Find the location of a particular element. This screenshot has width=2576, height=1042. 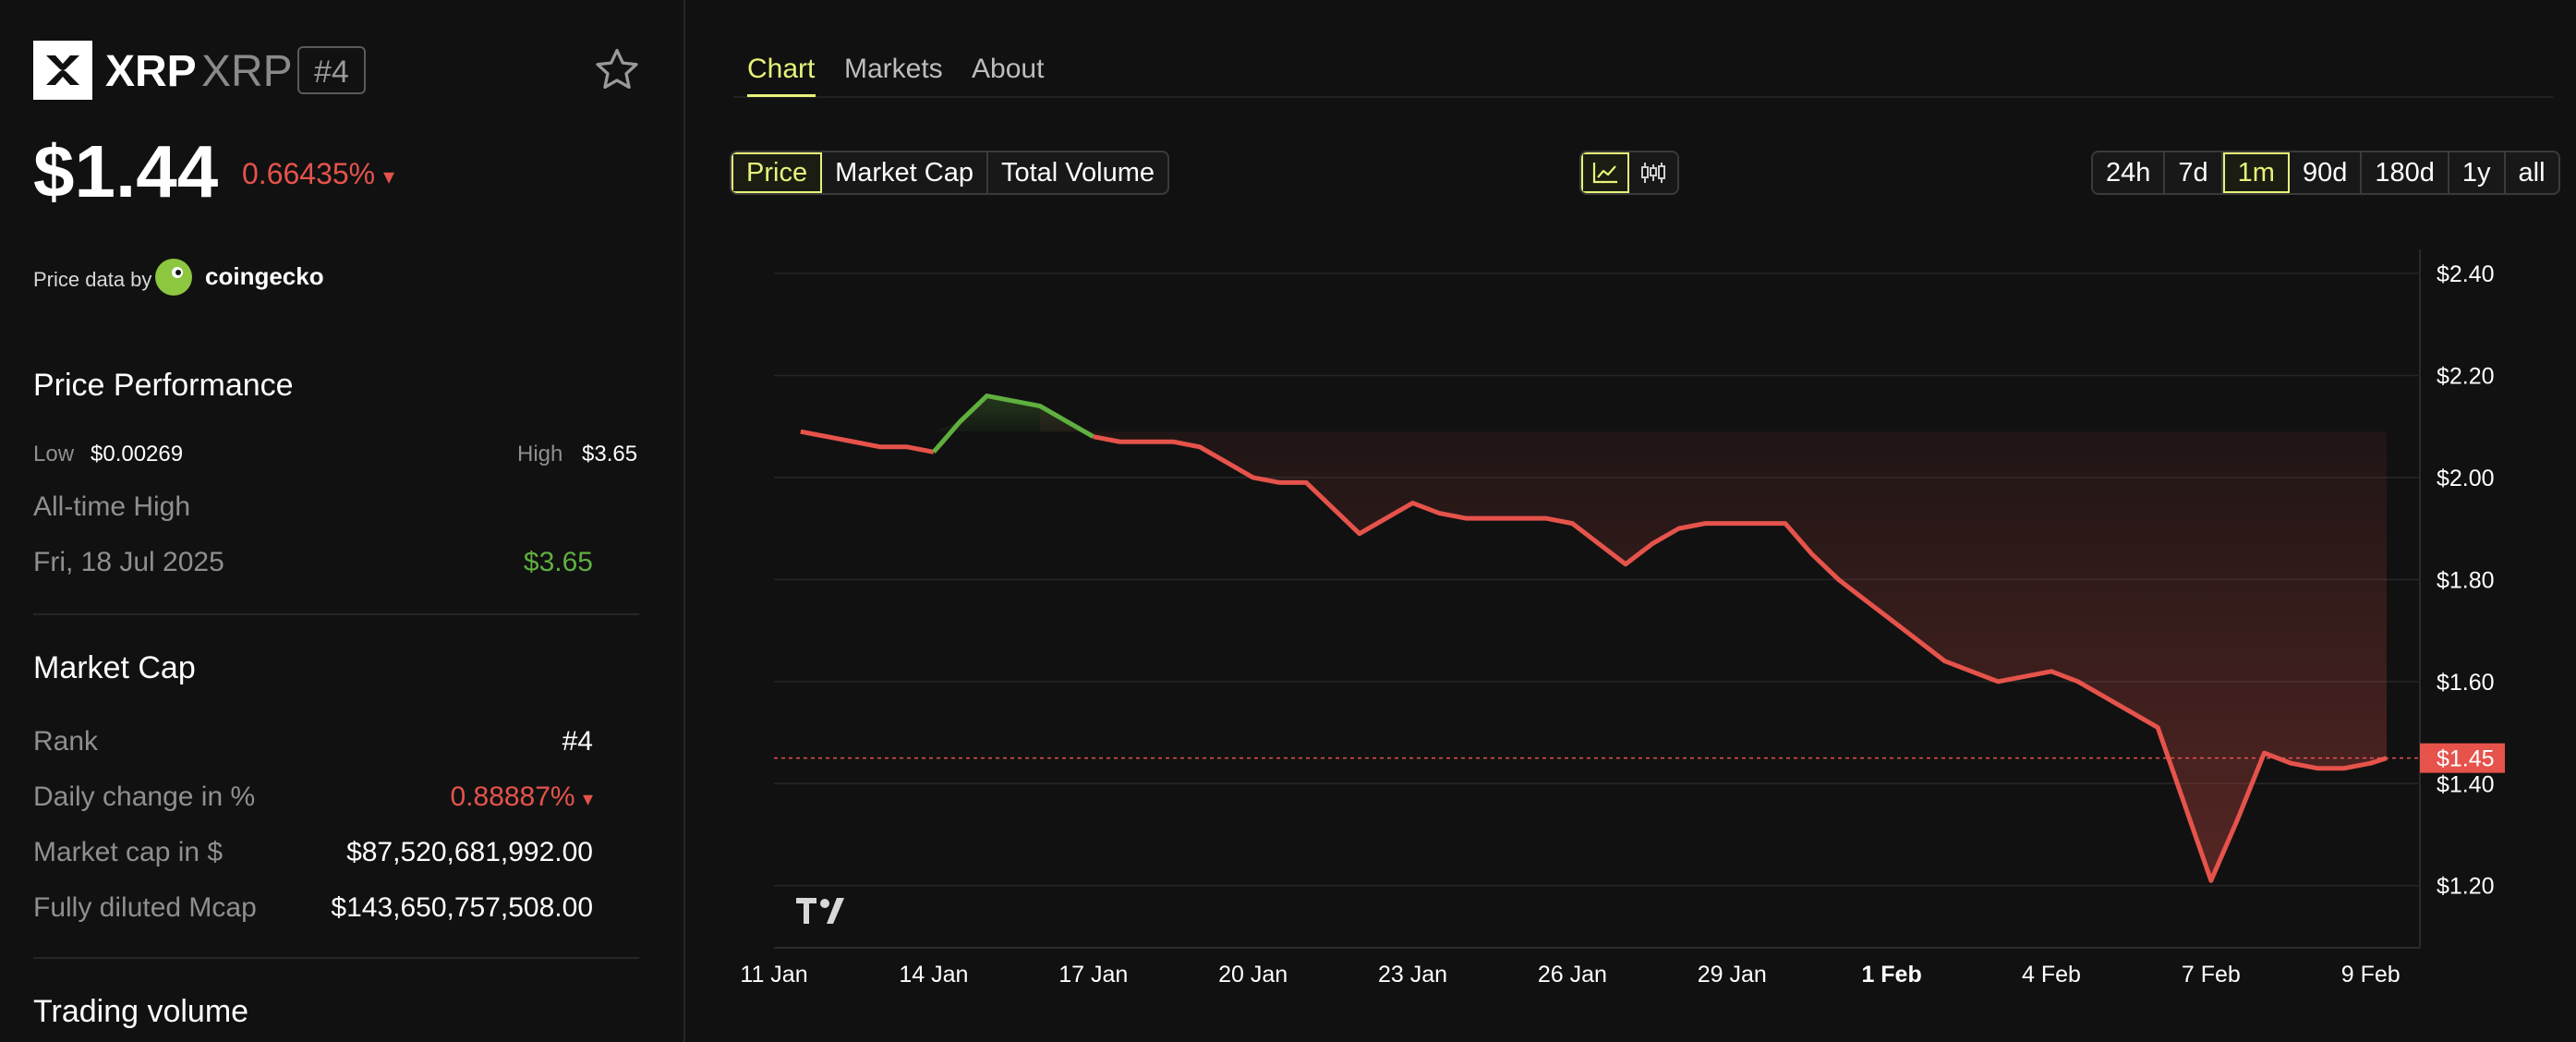

rank-badge: #4 is located at coordinates (331, 70).